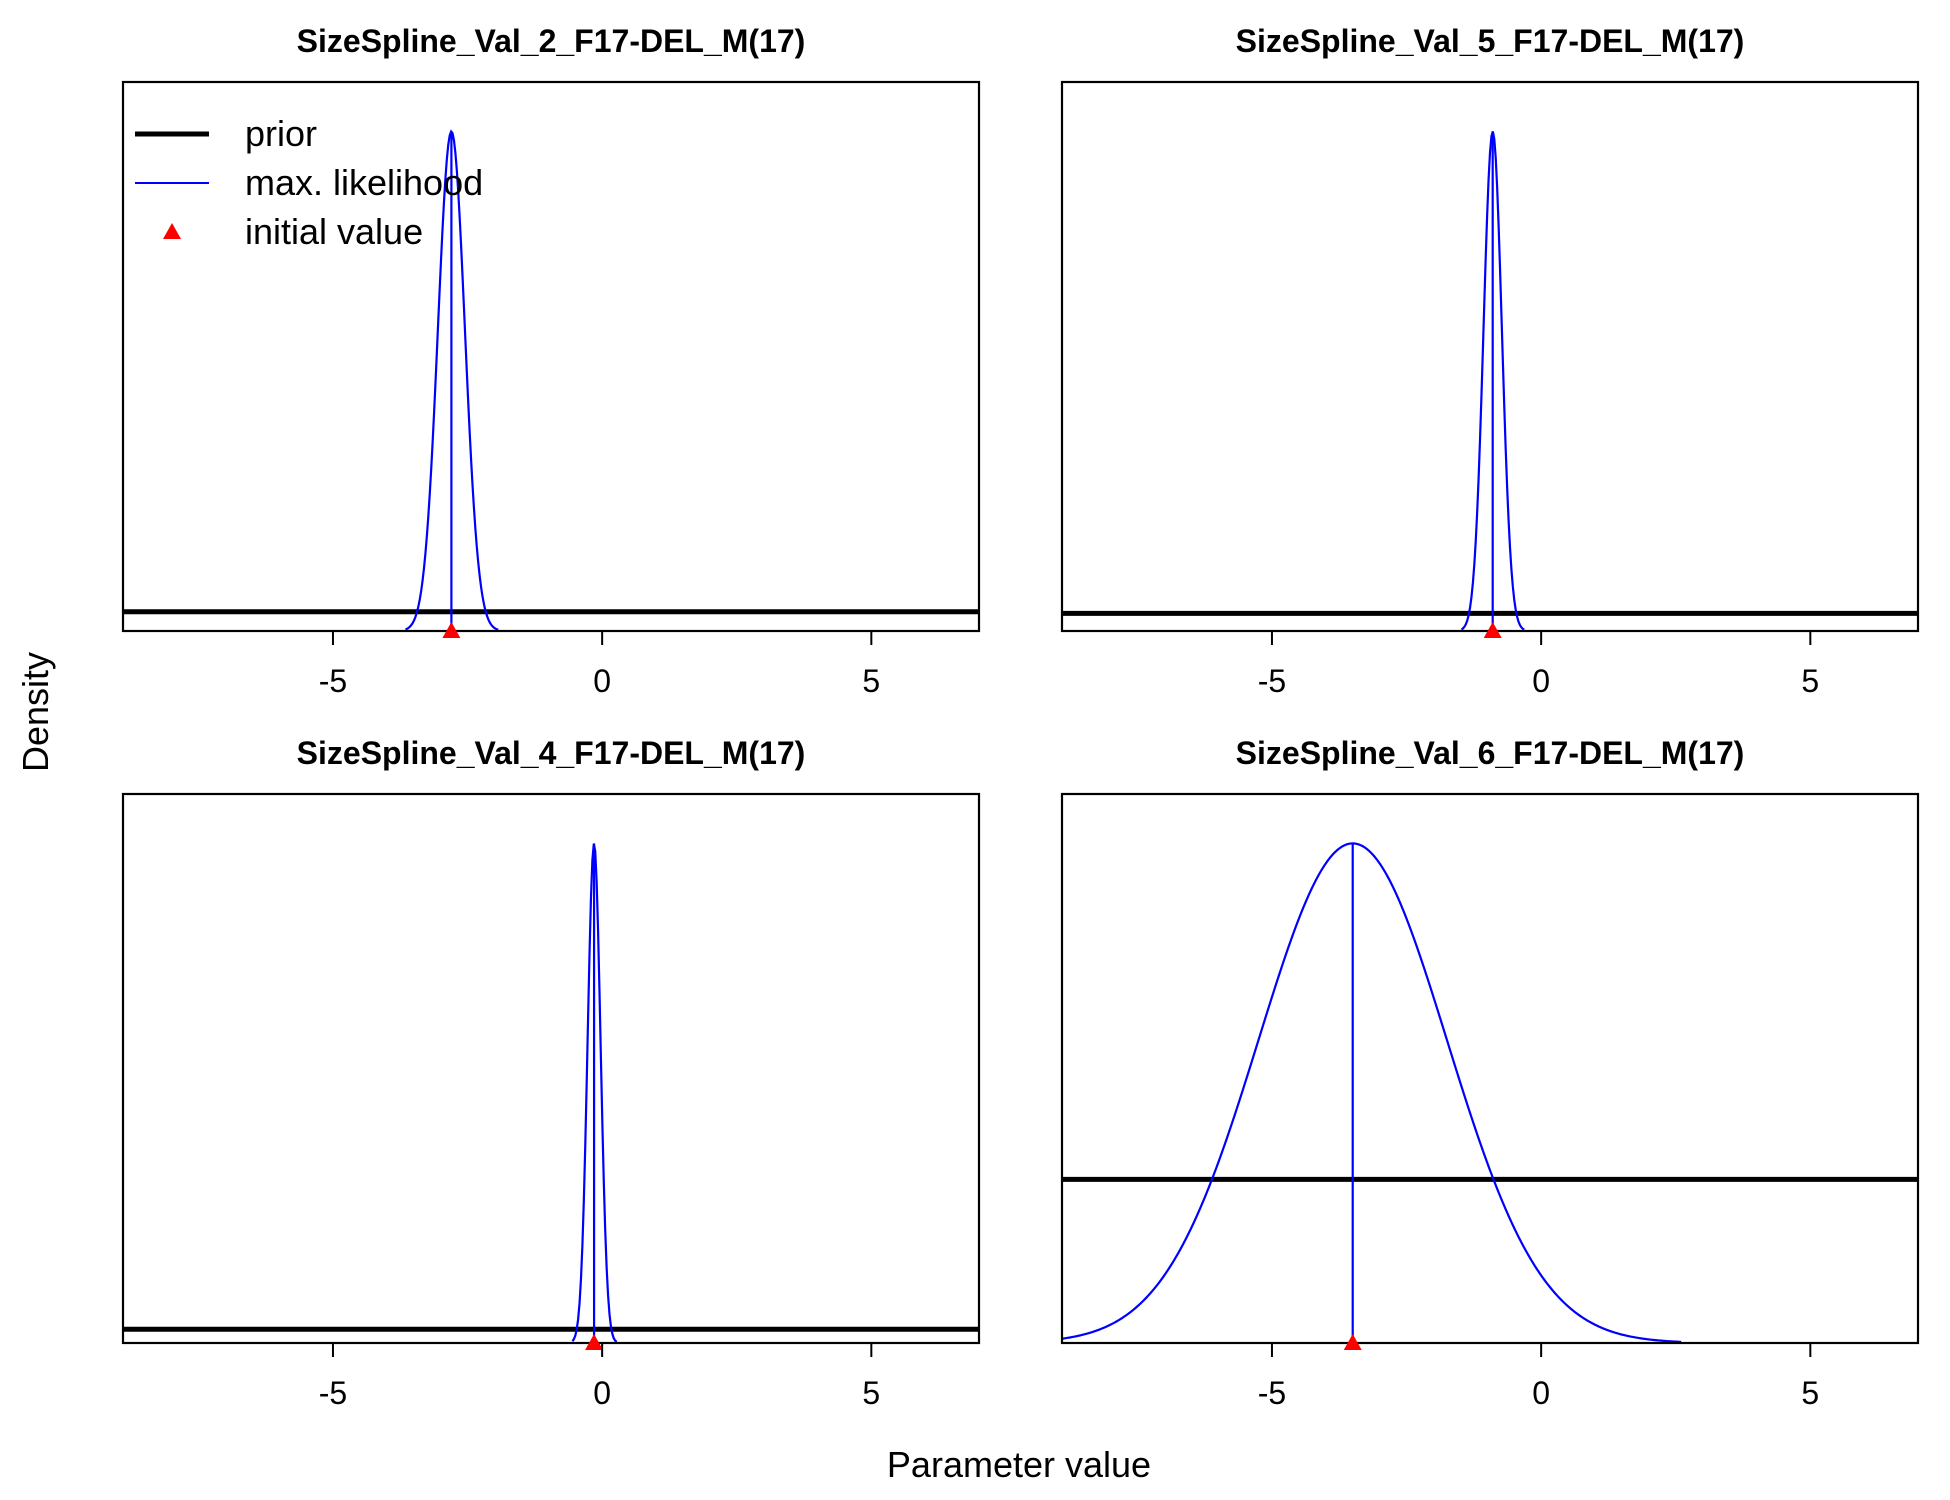 Image resolution: width=1950 pixels, height=1500 pixels. Describe the element at coordinates (226, 133) in the screenshot. I see `legend-item: prior` at that location.